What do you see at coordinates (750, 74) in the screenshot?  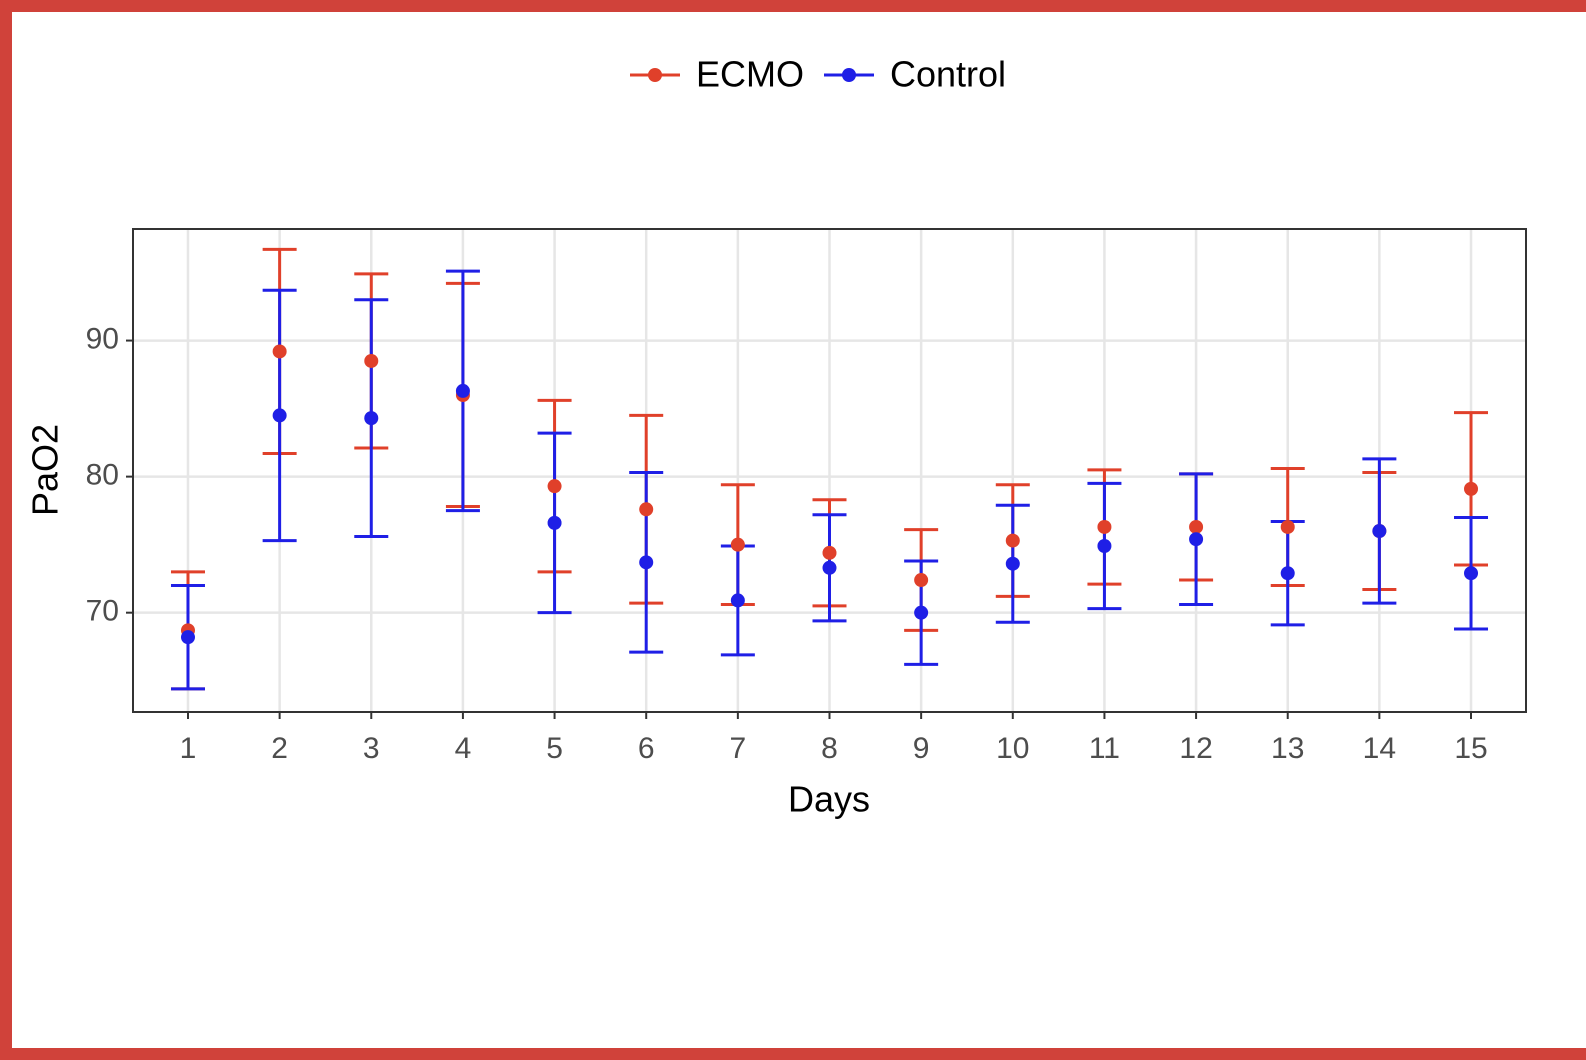 I see `legend-label: ECMO` at bounding box center [750, 74].